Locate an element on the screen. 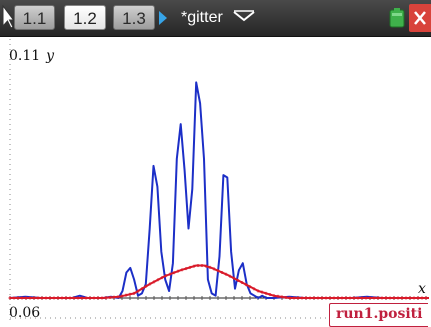 The image size is (431, 327). y-max-value: 0.11 is located at coordinates (25, 56).